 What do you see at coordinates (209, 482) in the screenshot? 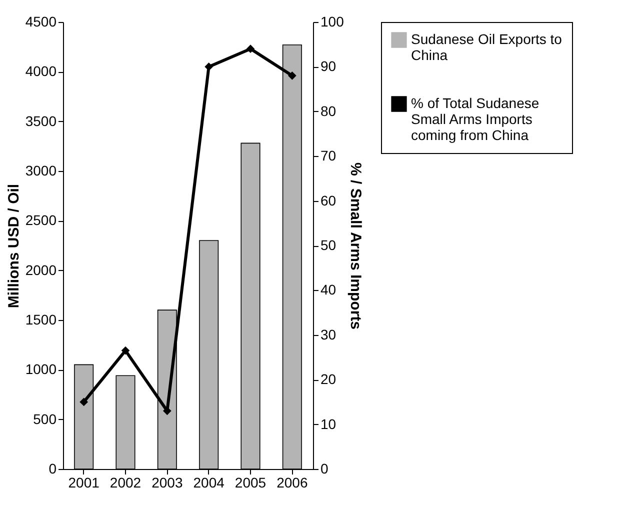
I see `x-tick-label: 2004` at bounding box center [209, 482].